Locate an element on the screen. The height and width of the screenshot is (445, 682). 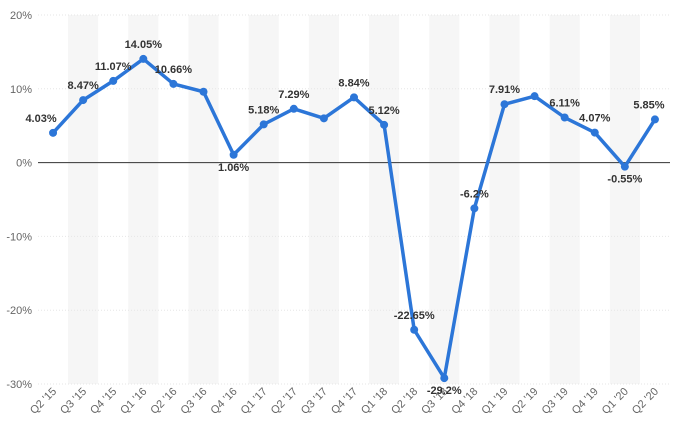
y-tick-label: -30% is located at coordinates (19, 385).